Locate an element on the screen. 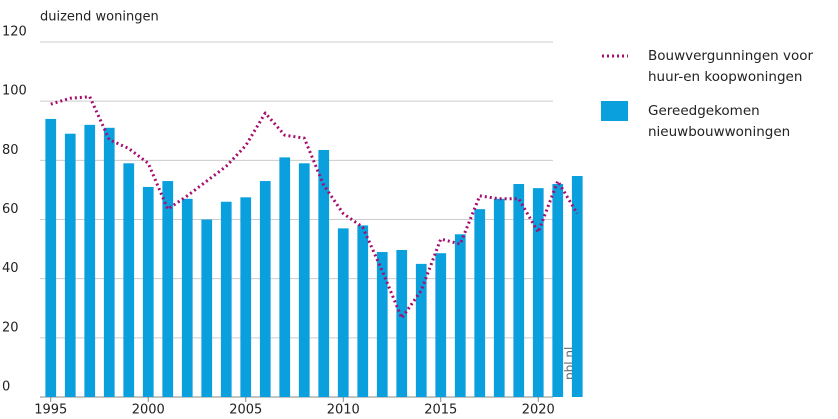 The image size is (838, 419). legend-swatch is located at coordinates (614, 111).